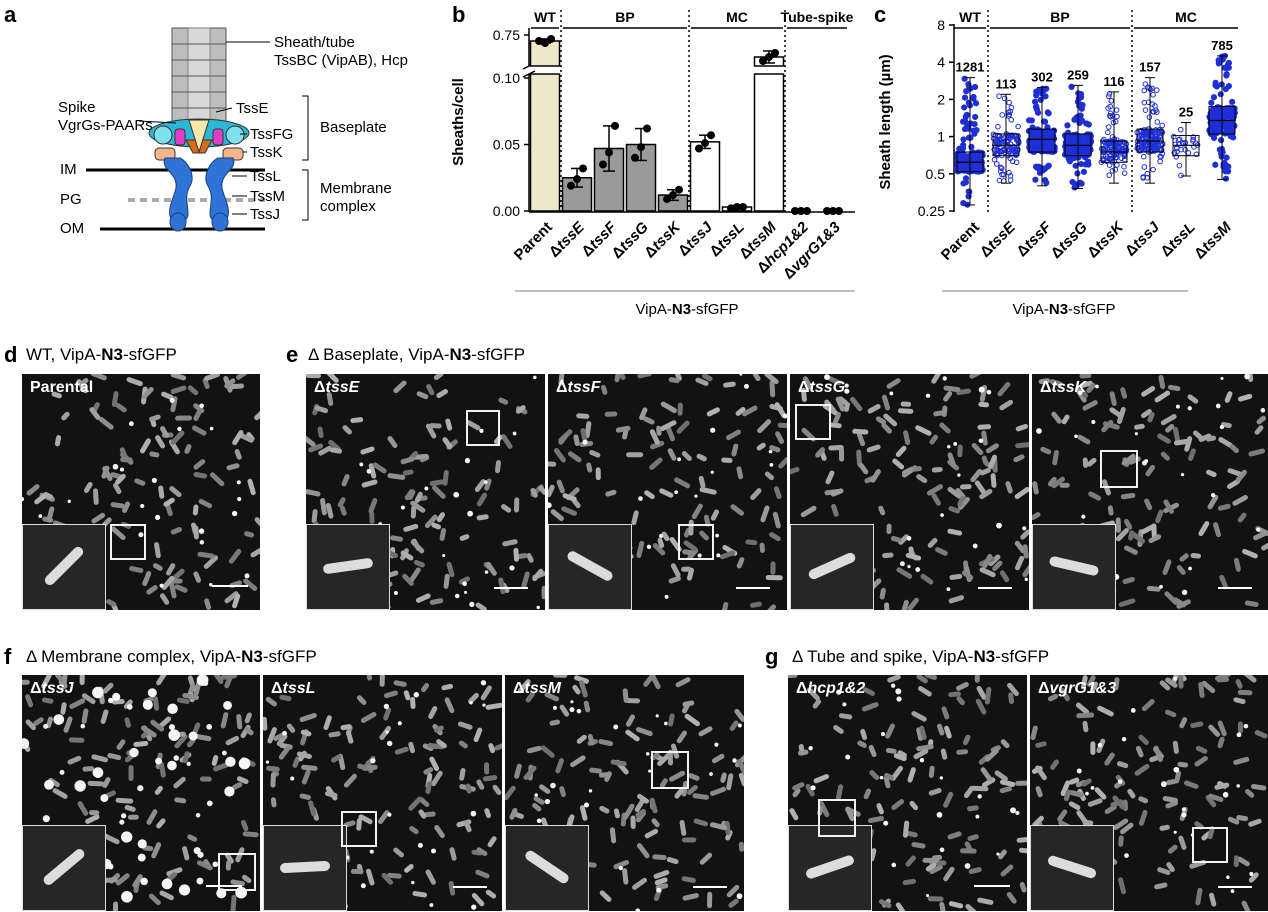 Image resolution: width=1268 pixels, height=912 pixels. I want to click on box, so click(1042, 140).